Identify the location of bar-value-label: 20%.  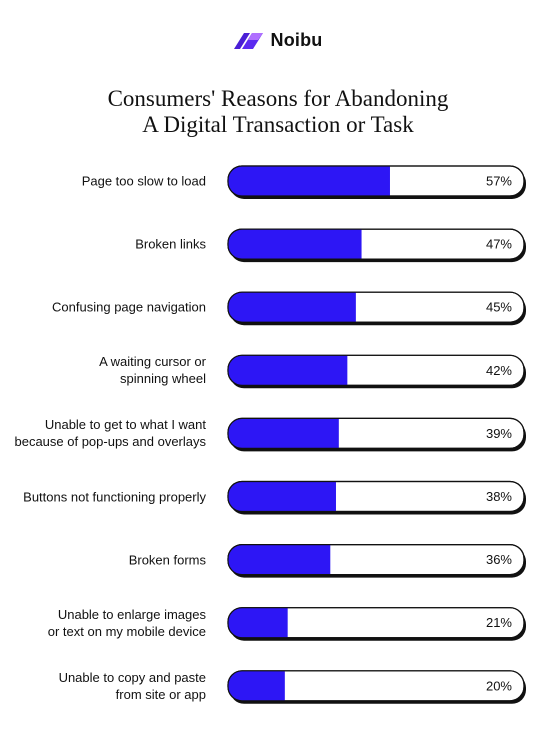
(499, 685).